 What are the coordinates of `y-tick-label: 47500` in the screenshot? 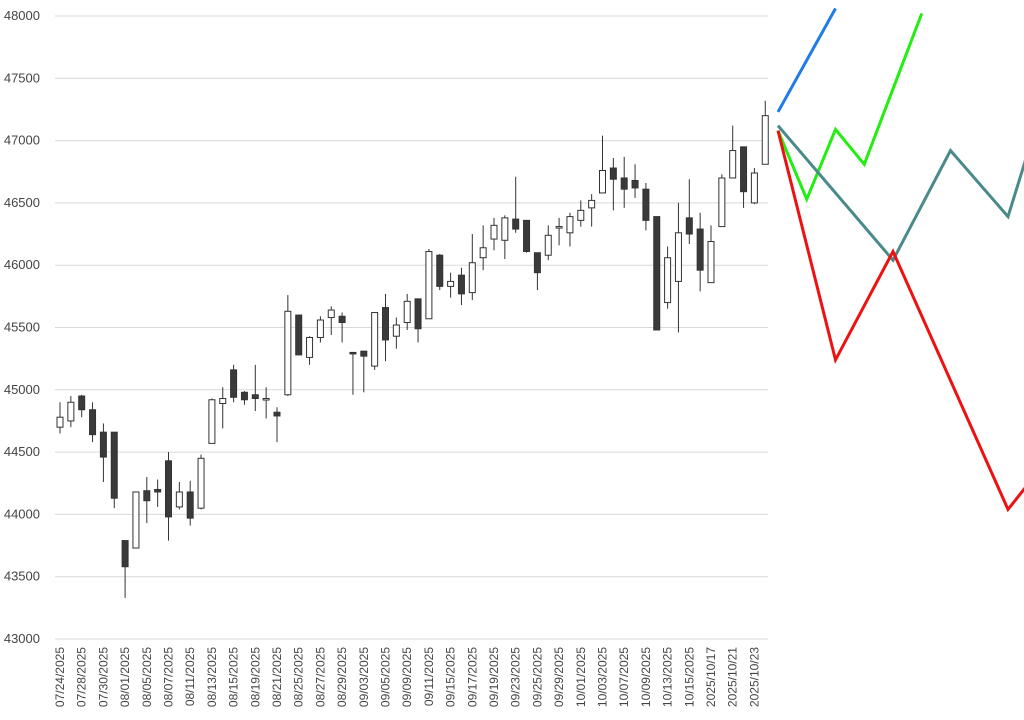 It's located at (22, 77).